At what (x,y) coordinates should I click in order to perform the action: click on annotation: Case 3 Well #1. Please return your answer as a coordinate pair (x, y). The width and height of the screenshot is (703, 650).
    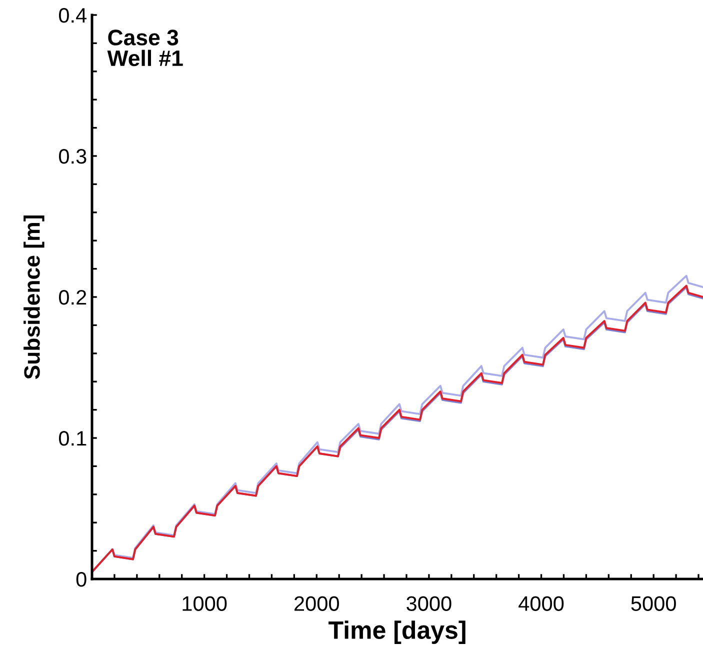
    Looking at the image, I should click on (145, 48).